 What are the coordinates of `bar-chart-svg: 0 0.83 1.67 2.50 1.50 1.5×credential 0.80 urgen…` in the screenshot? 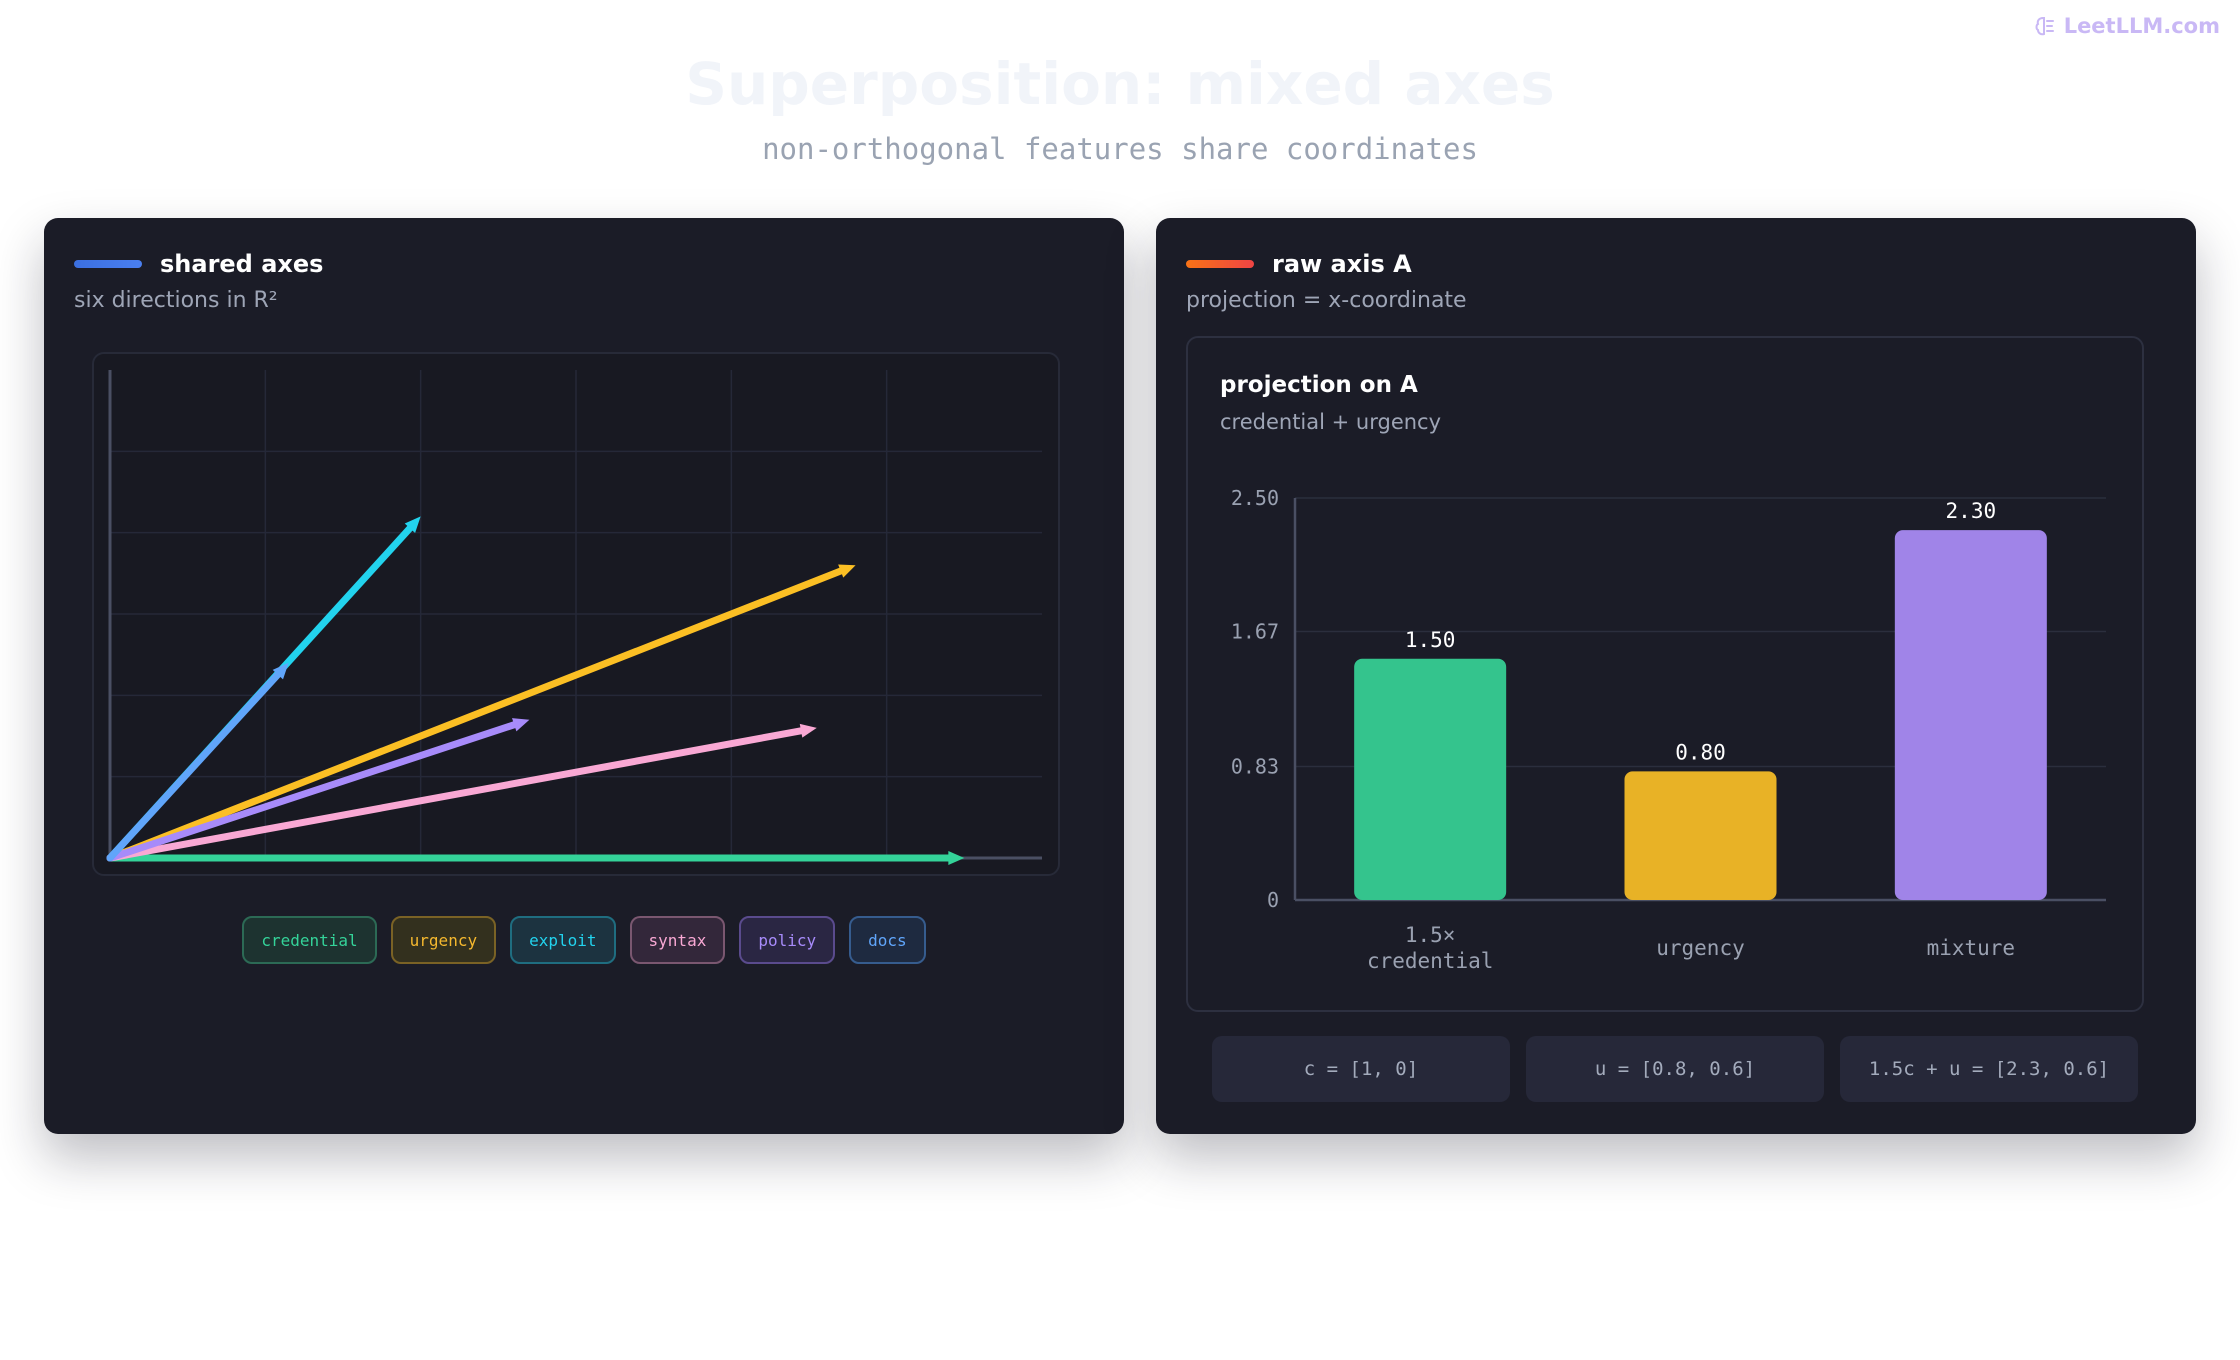 It's located at (1668, 729).